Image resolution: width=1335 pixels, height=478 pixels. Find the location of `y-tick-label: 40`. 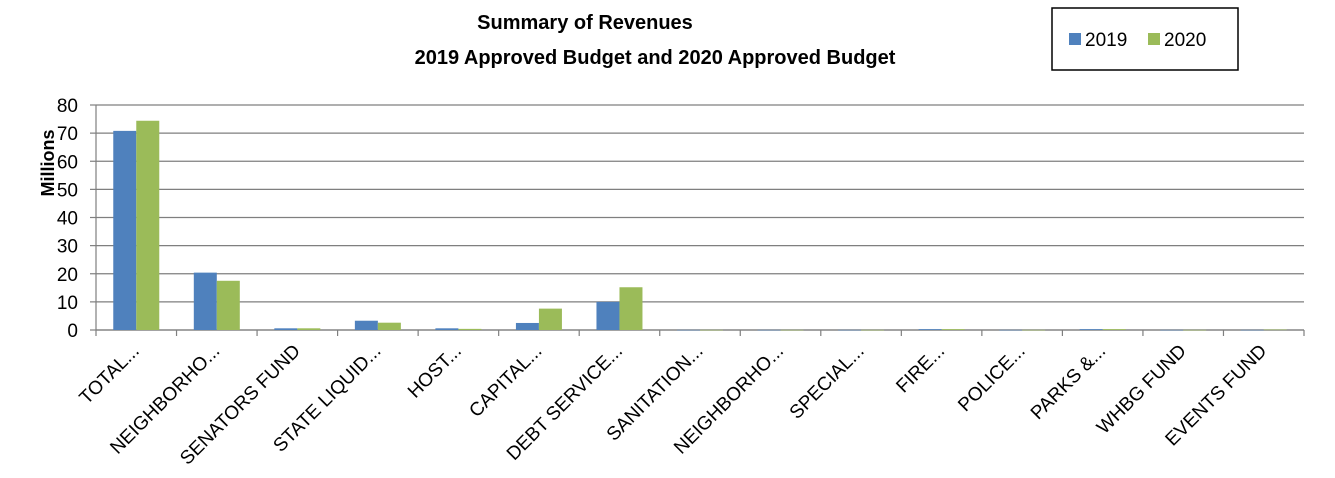

y-tick-label: 40 is located at coordinates (67, 219).